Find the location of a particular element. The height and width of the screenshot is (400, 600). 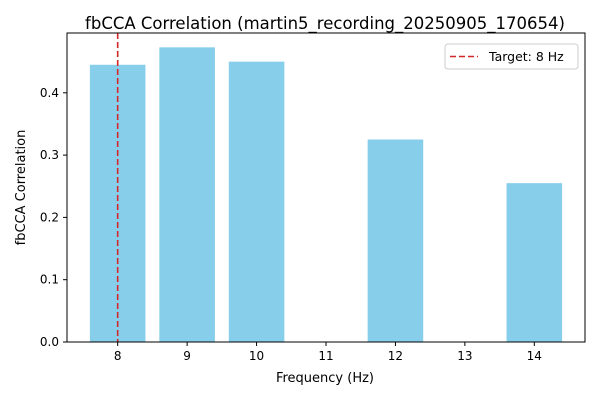

legend-box is located at coordinates (511, 56).